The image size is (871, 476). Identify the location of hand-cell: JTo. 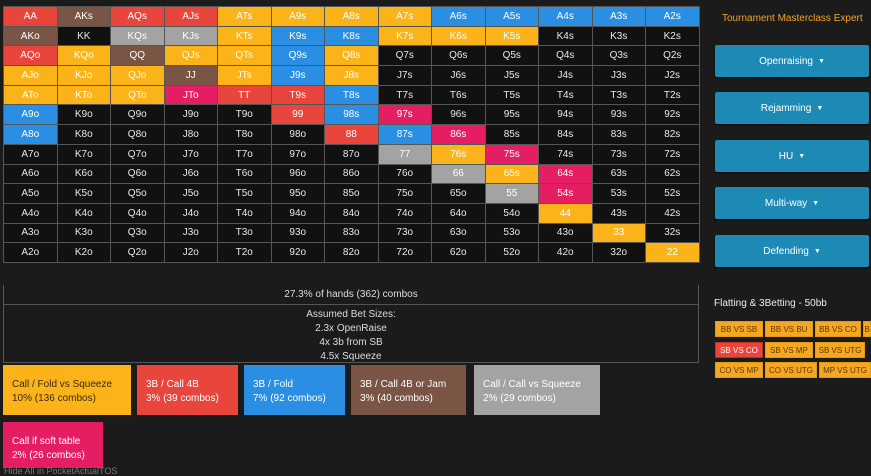
(191, 95).